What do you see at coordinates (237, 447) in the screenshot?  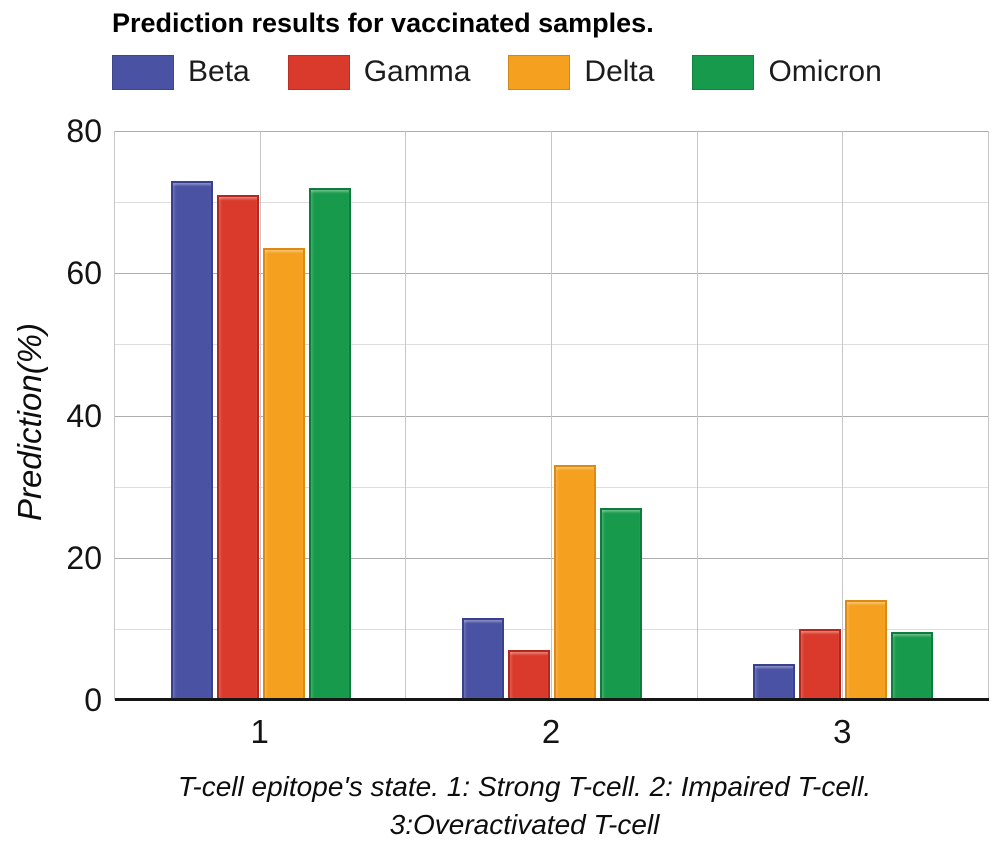 I see `bar-gamma-group1` at bounding box center [237, 447].